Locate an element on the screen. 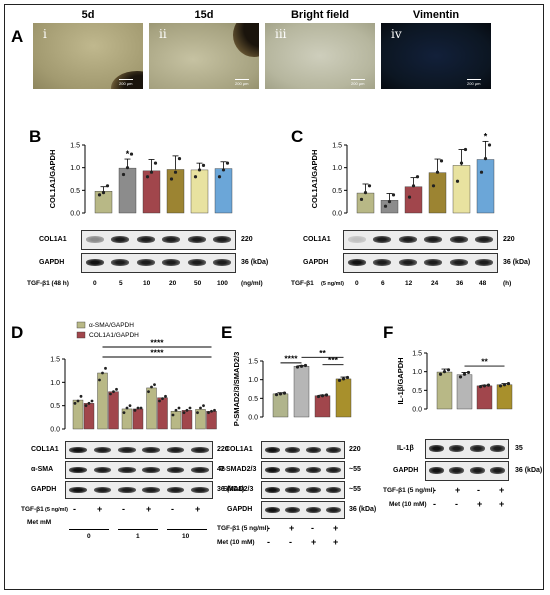 This screenshot has height=595, width=550. kda-label: 36 (kDa) is located at coordinates (363, 509).